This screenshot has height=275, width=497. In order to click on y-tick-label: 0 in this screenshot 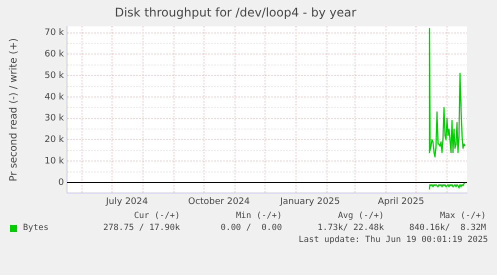, I will do `click(61, 183)`.